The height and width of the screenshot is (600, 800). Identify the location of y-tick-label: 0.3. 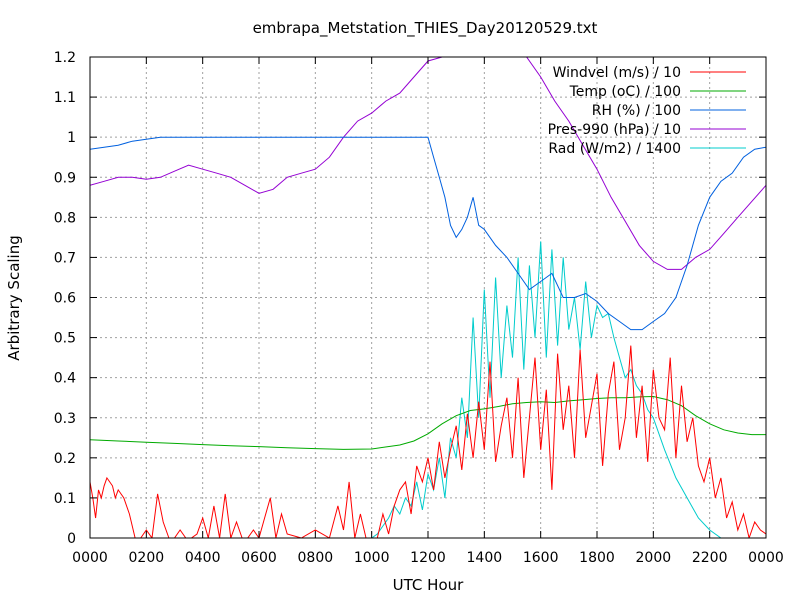
(65, 419).